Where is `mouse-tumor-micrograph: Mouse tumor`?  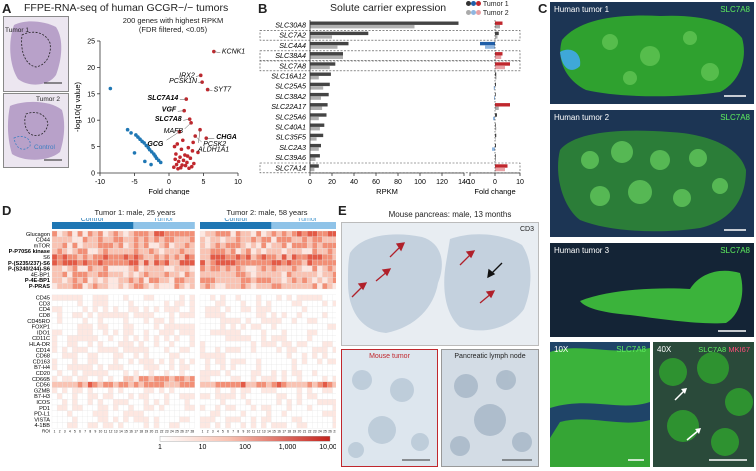
mouse-tumor-micrograph: Mouse tumor is located at coordinates (389, 408).